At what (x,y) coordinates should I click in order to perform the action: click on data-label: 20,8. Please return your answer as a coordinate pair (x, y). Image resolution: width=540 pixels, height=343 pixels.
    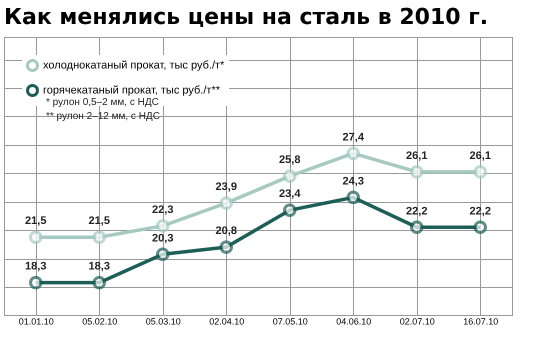
    Looking at the image, I should click on (226, 231).